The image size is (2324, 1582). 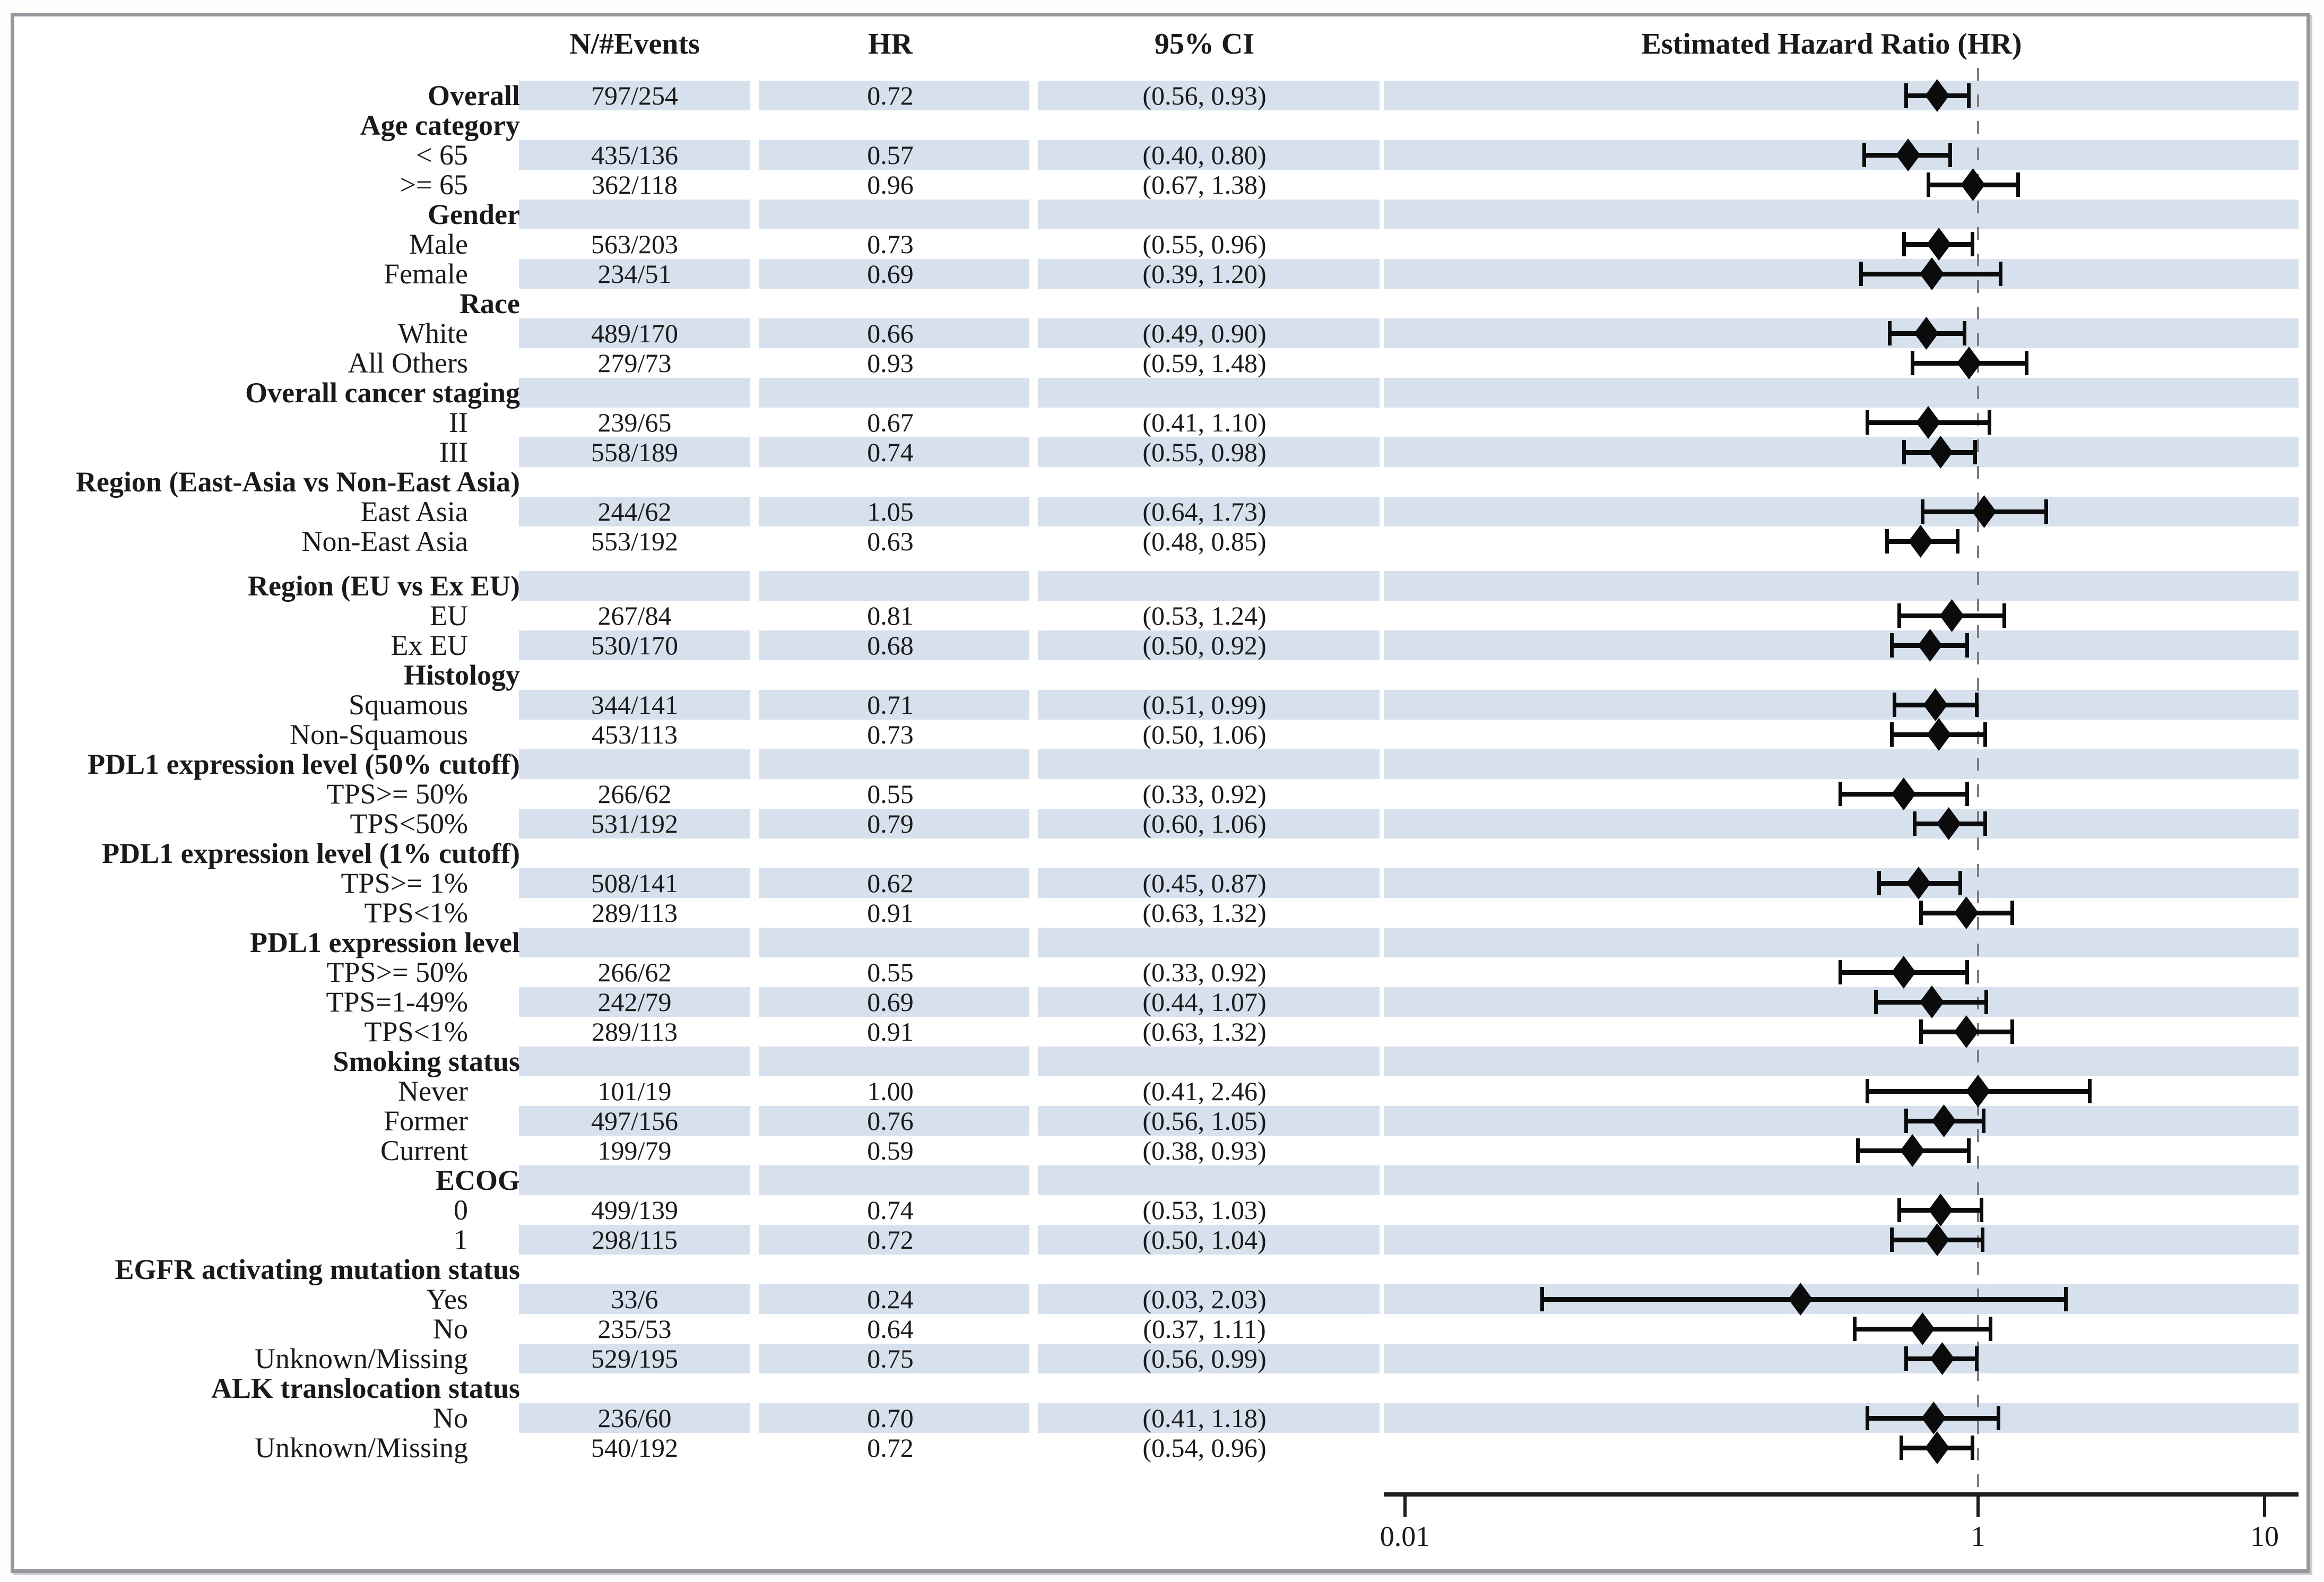 What do you see at coordinates (634, 333) in the screenshot?
I see `n-events-value: 489/170` at bounding box center [634, 333].